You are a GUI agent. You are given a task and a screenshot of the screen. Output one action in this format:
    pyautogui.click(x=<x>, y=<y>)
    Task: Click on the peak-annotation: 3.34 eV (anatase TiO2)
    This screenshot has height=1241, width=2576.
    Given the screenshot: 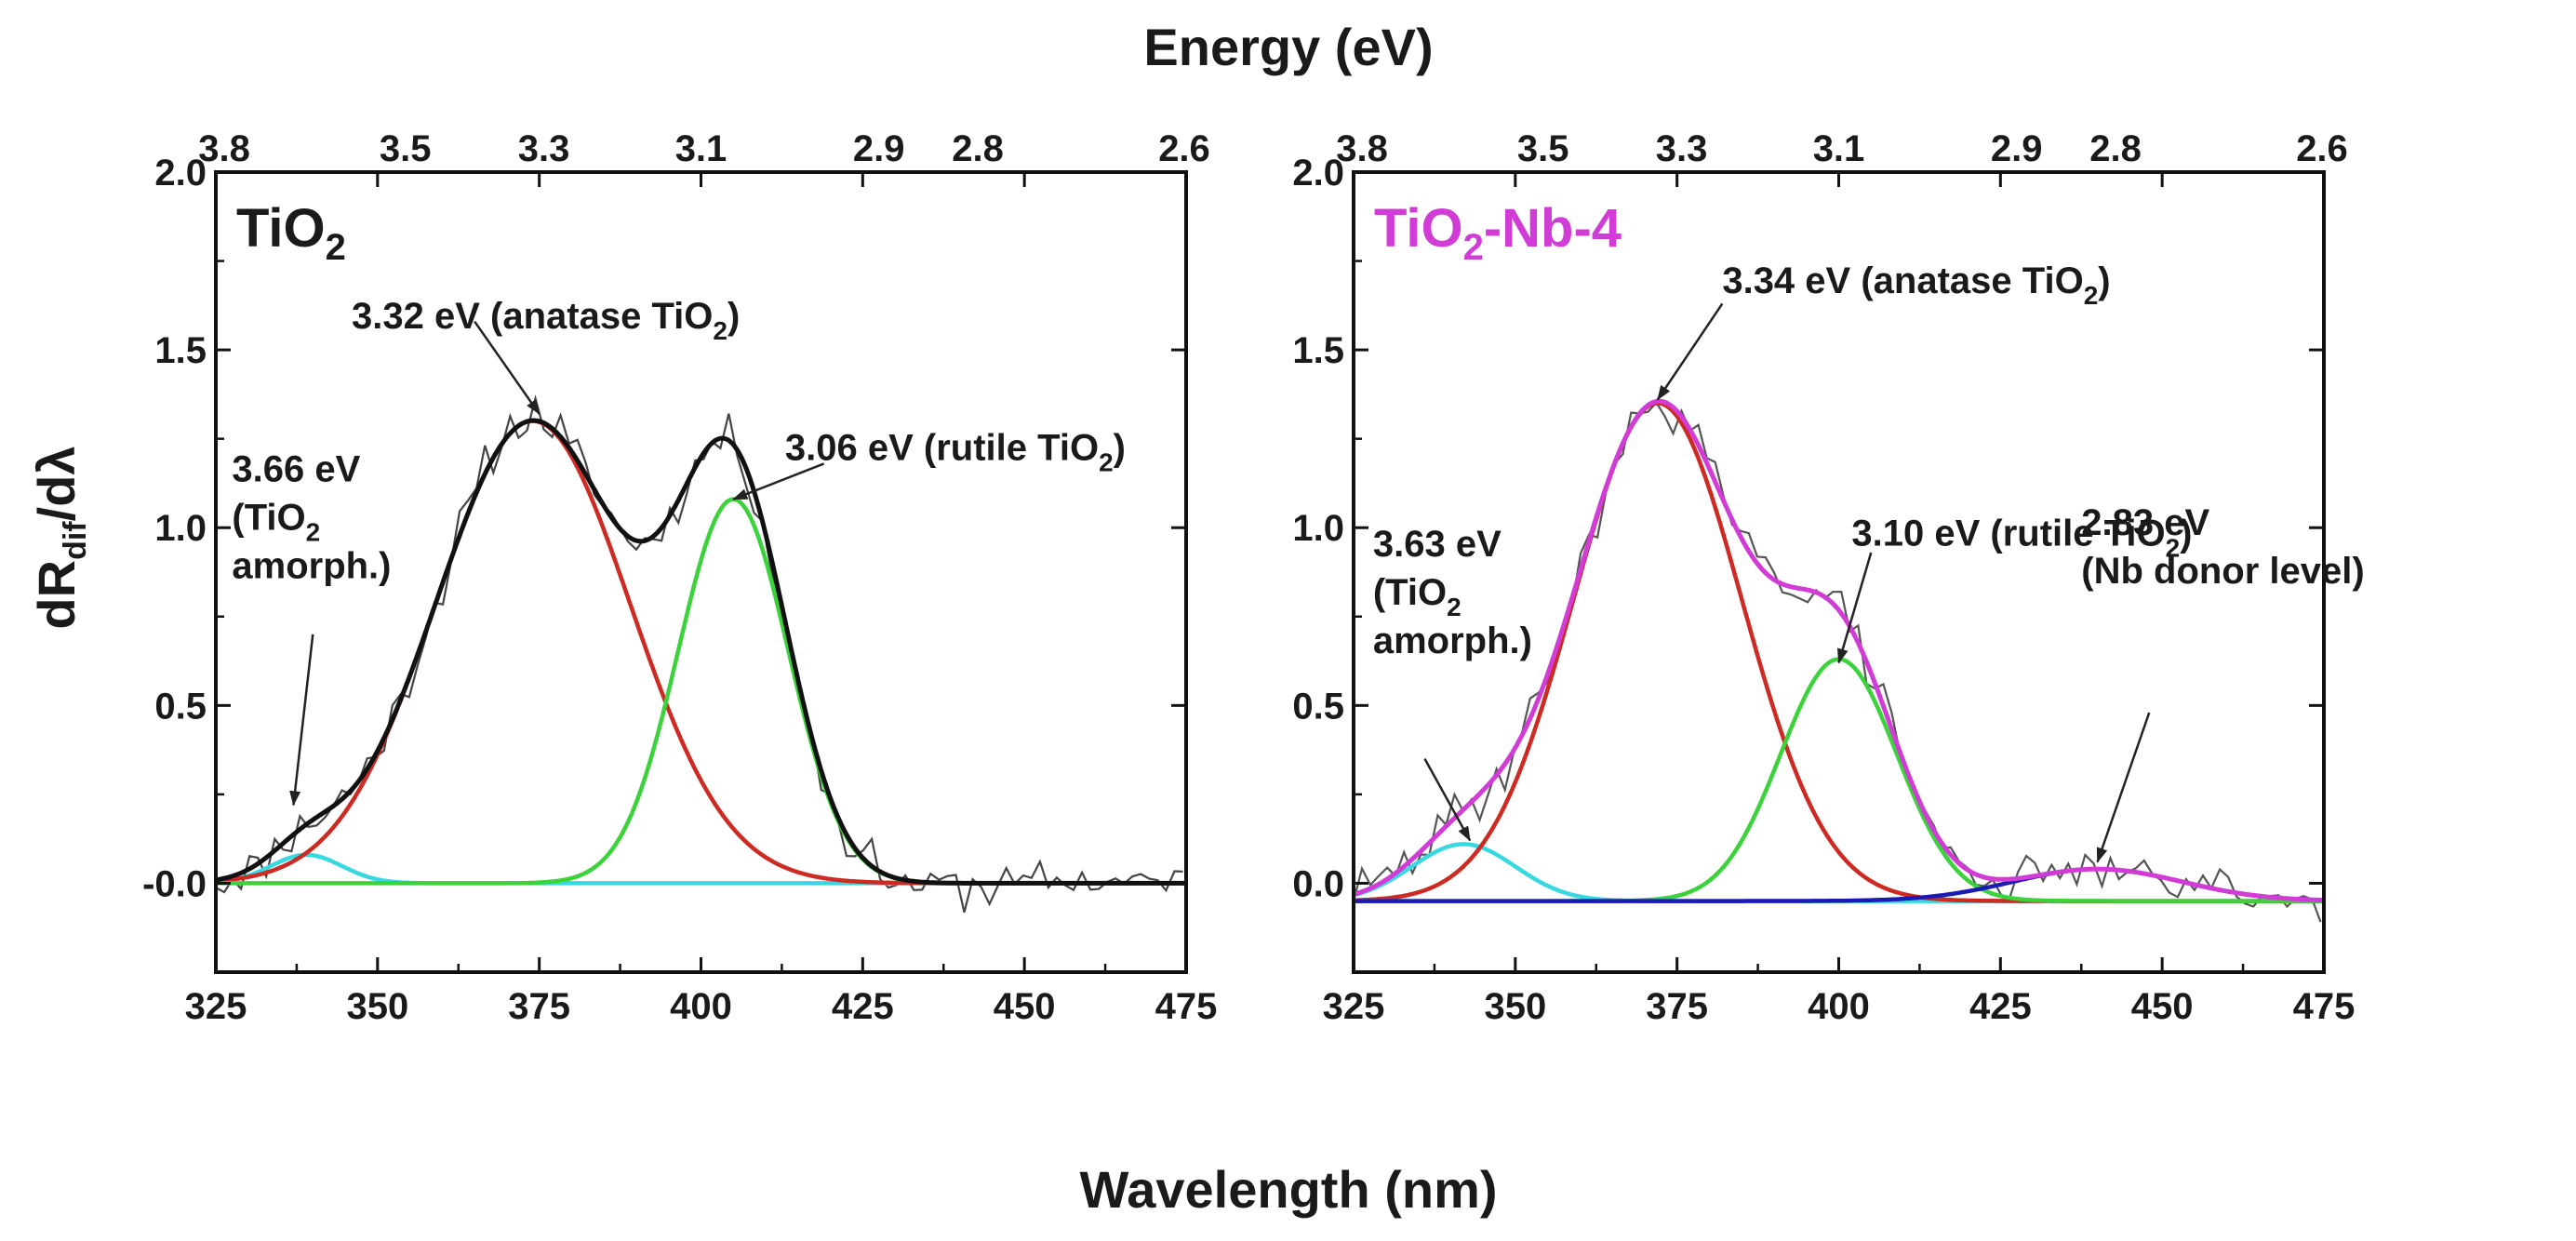 What is the action you would take?
    pyautogui.click(x=1883, y=331)
    